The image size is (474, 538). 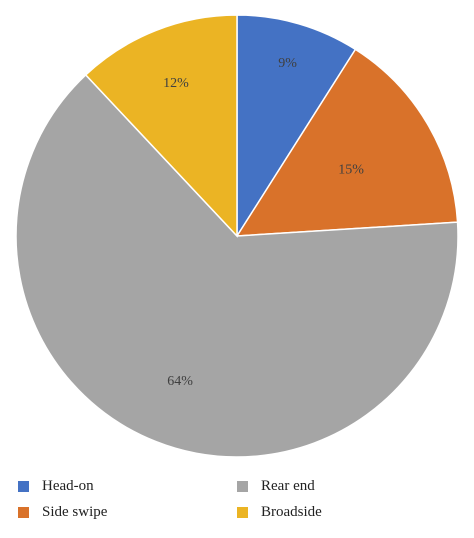 What do you see at coordinates (287, 63) in the screenshot?
I see `data-label-head-on: 9%` at bounding box center [287, 63].